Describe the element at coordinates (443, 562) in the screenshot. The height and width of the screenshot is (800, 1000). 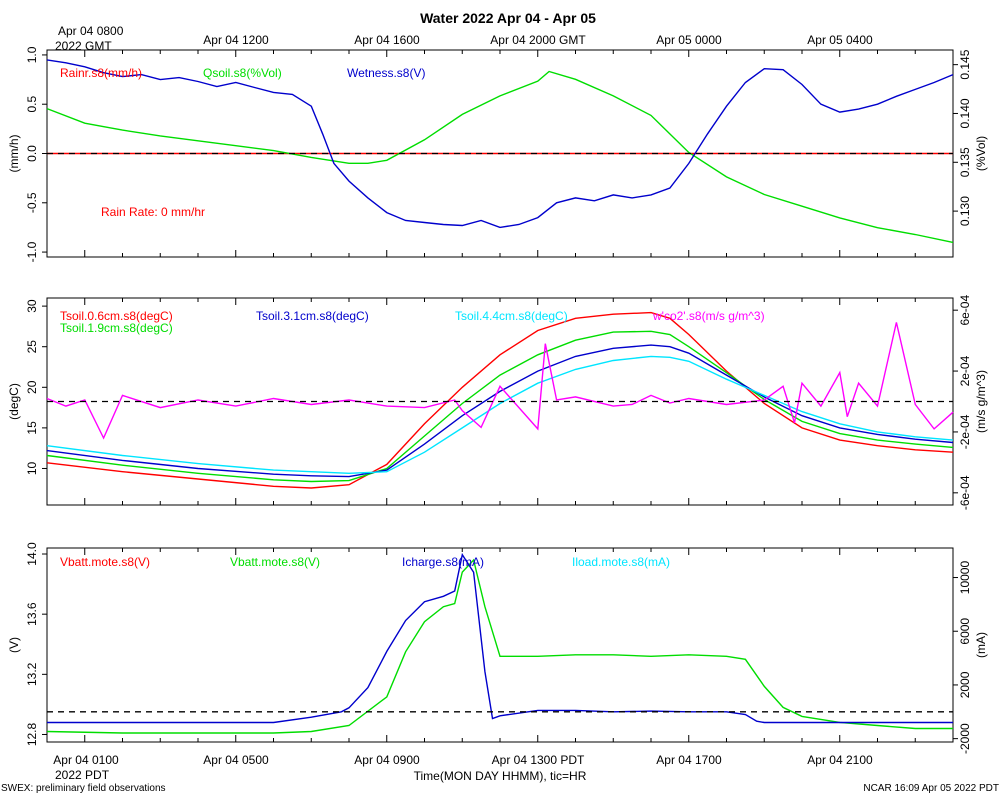
I see `legend-entry: Icharge.s8(mA)` at that location.